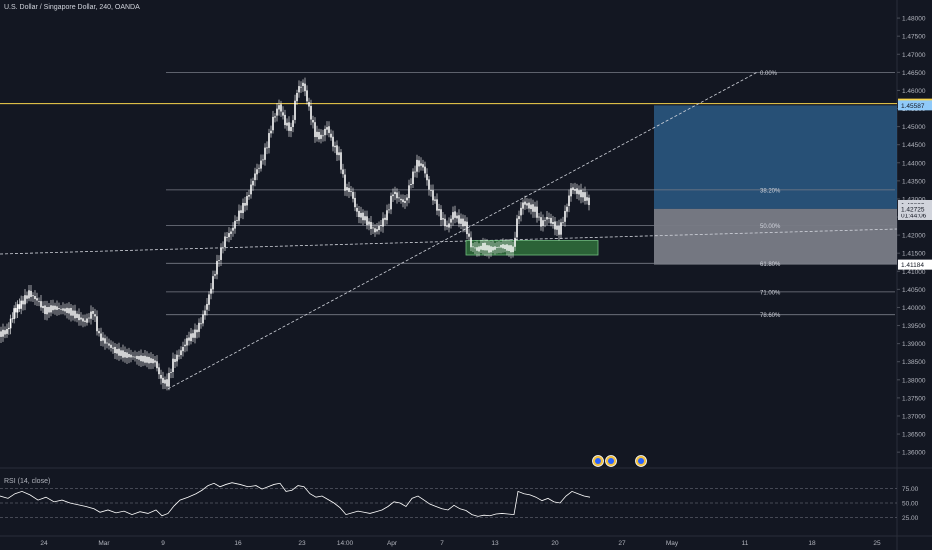 Image resolution: width=932 pixels, height=550 pixels. I want to click on y-tick-label: 1.47500, so click(914, 37).